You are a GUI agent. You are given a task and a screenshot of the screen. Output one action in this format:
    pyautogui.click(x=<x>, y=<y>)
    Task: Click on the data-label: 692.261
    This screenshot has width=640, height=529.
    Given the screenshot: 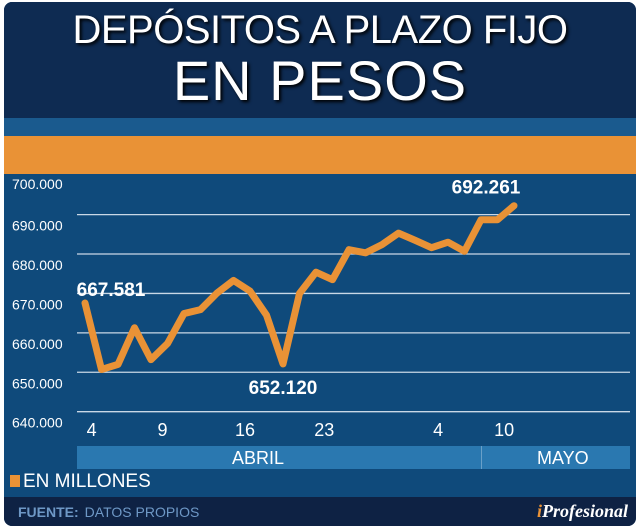 What is the action you would take?
    pyautogui.click(x=486, y=188)
    